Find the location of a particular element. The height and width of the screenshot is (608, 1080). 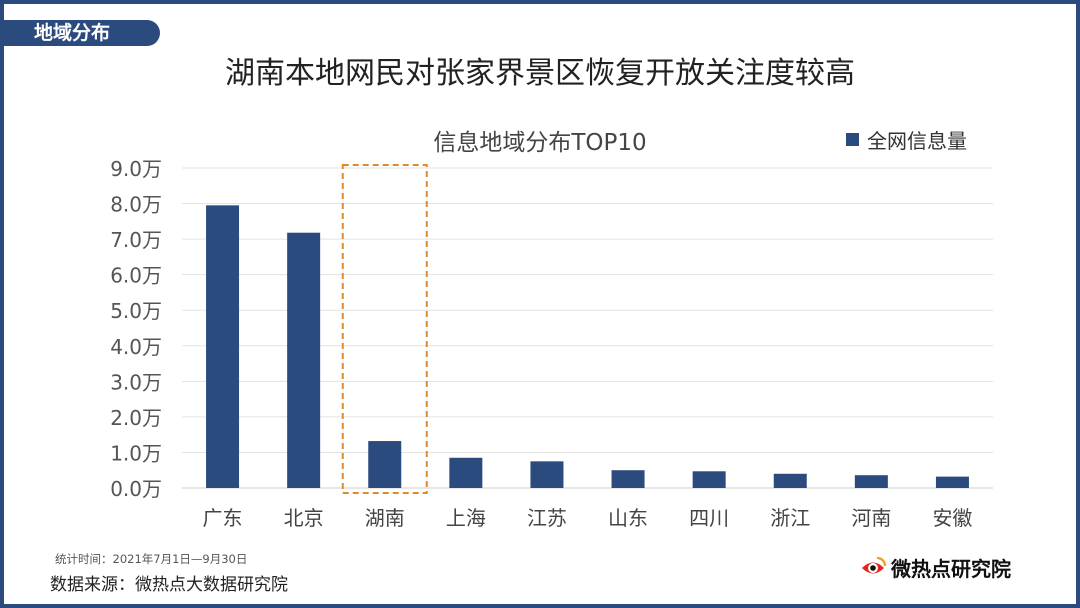

y-tick-label: 6.0万 is located at coordinates (136, 276).